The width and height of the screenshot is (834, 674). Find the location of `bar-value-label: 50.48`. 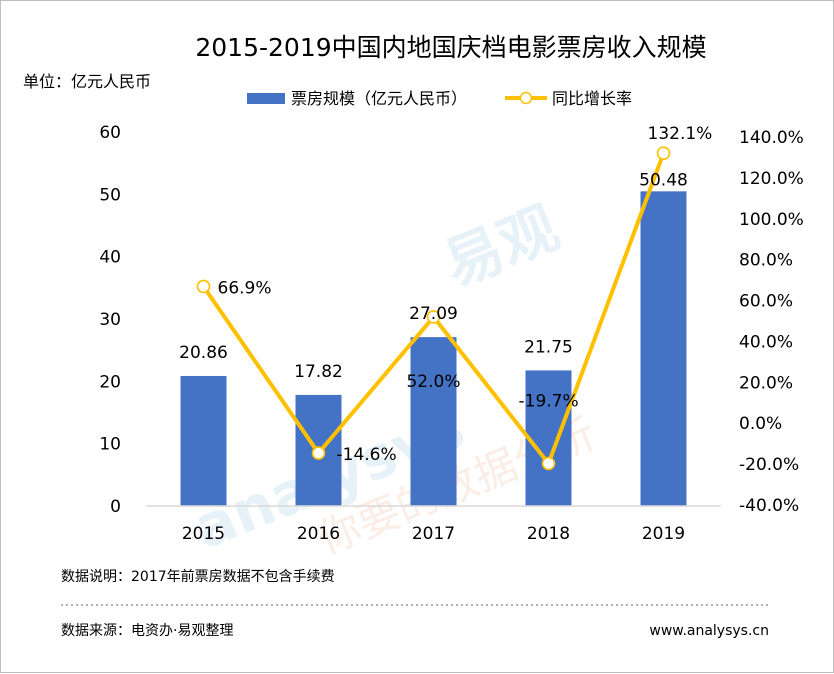

bar-value-label: 50.48 is located at coordinates (663, 180).